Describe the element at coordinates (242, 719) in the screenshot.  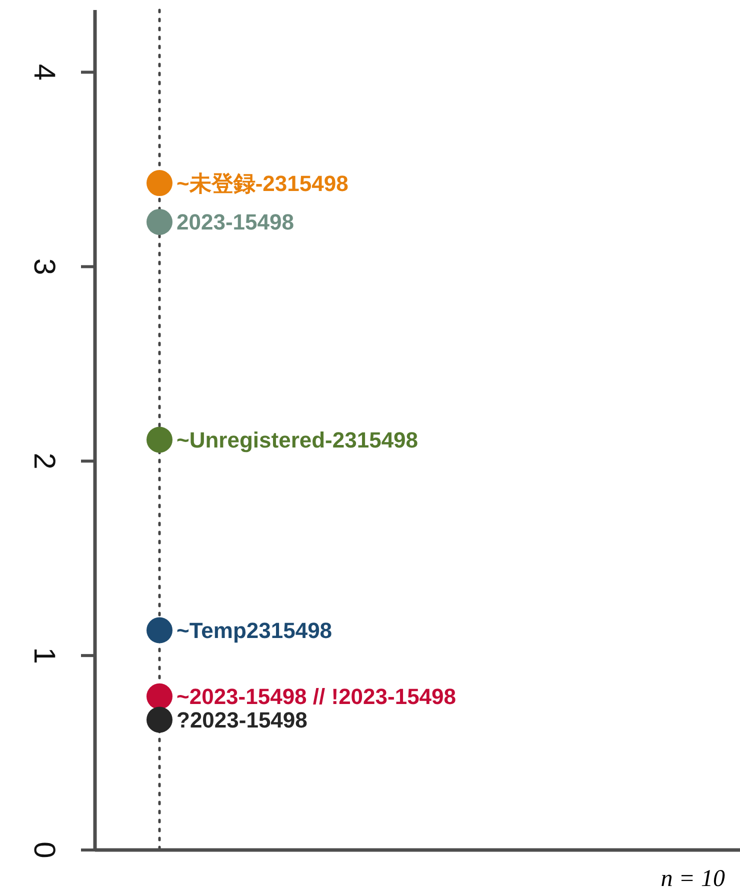
I see `series-label: ?2023-15498` at that location.